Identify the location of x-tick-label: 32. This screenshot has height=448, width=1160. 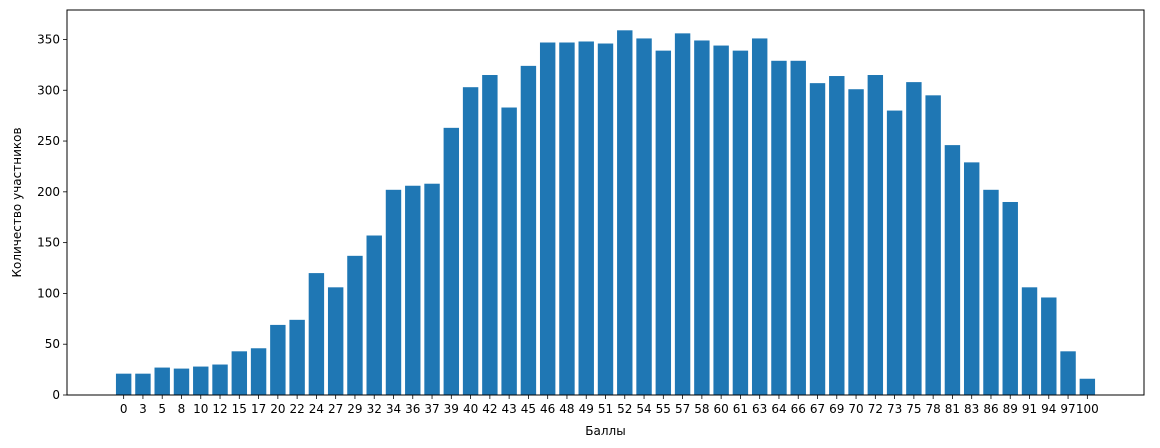
(374, 409).